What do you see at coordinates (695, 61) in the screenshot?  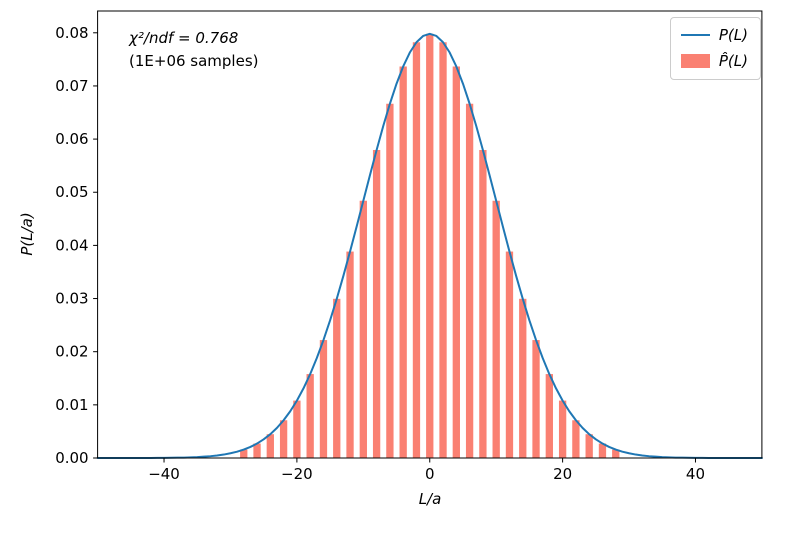 I see `legend-patch-swatch` at bounding box center [695, 61].